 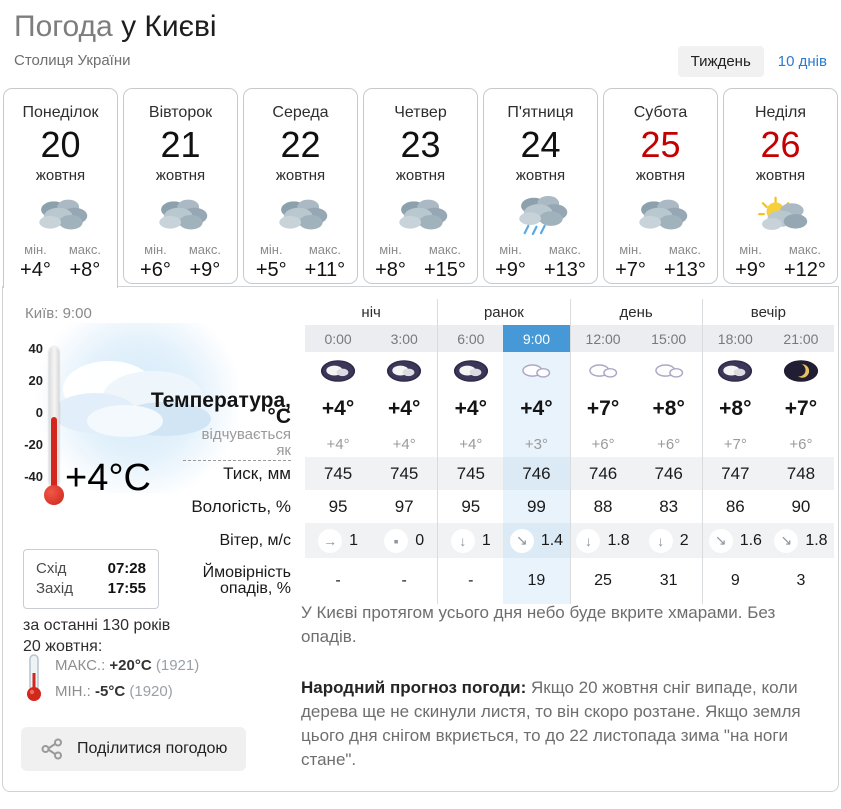 What do you see at coordinates (244, 338) in the screenshot?
I see `time-row-spacer` at bounding box center [244, 338].